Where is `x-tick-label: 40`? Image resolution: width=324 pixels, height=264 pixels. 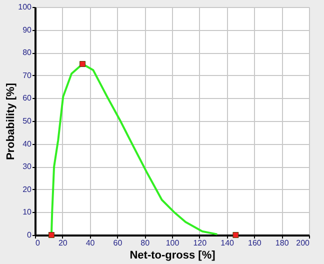
x-tick-label: 40 is located at coordinates (91, 243).